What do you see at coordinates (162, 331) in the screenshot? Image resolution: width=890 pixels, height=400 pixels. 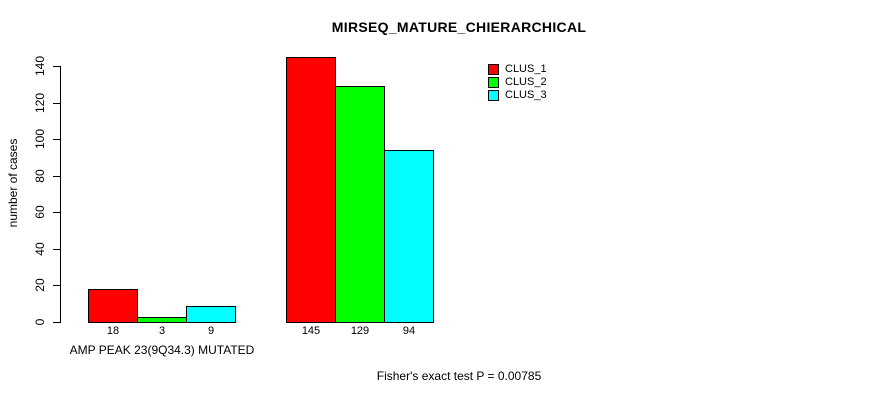 I see `bar-value-label: 3` at bounding box center [162, 331].